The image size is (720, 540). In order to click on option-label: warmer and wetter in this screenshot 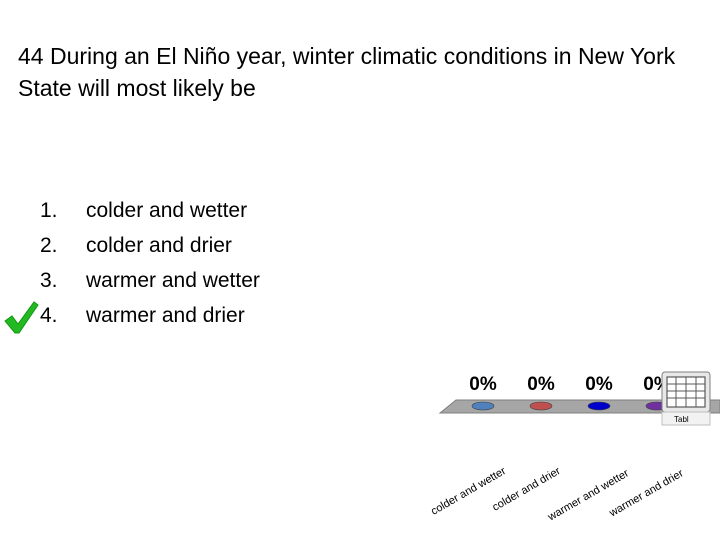, I will do `click(173, 280)`.